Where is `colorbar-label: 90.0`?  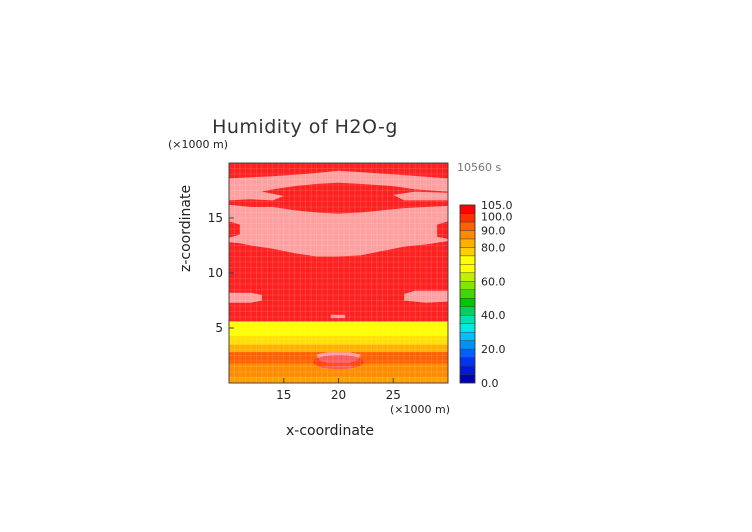 colorbar-label: 90.0 is located at coordinates (493, 230).